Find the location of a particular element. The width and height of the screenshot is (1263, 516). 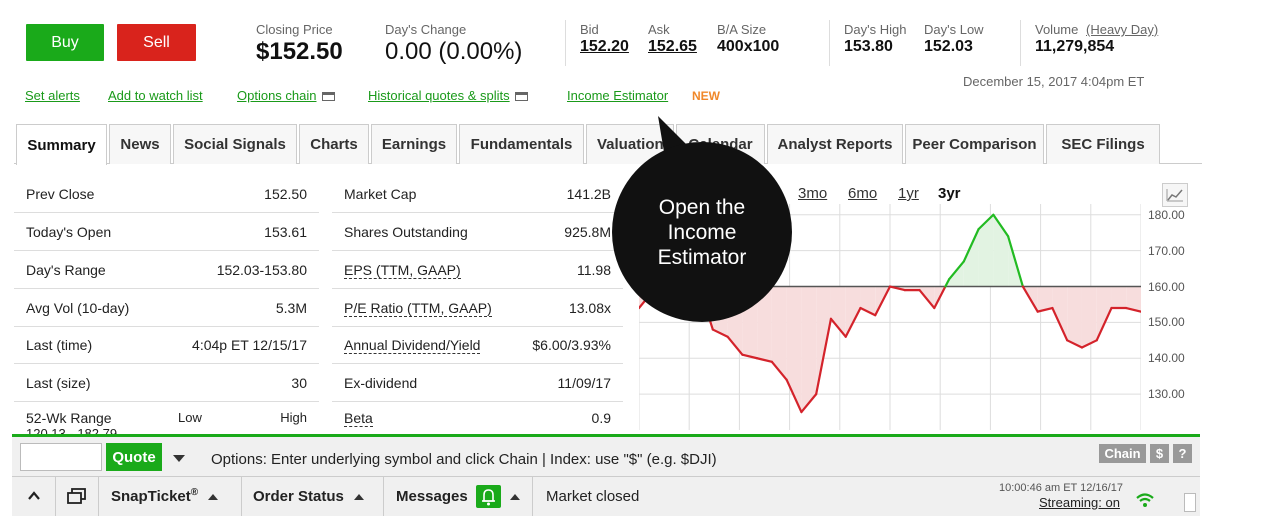

quote-bar is located at coordinates (606, 457).